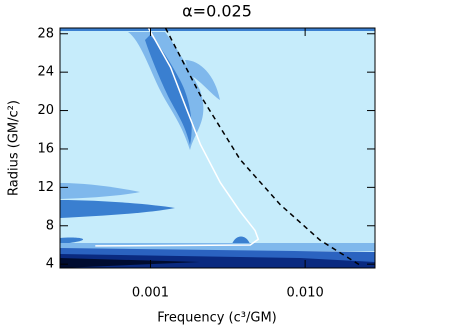 The image size is (449, 327). Describe the element at coordinates (45, 187) in the screenshot. I see `y-tick-label: 12` at that location.